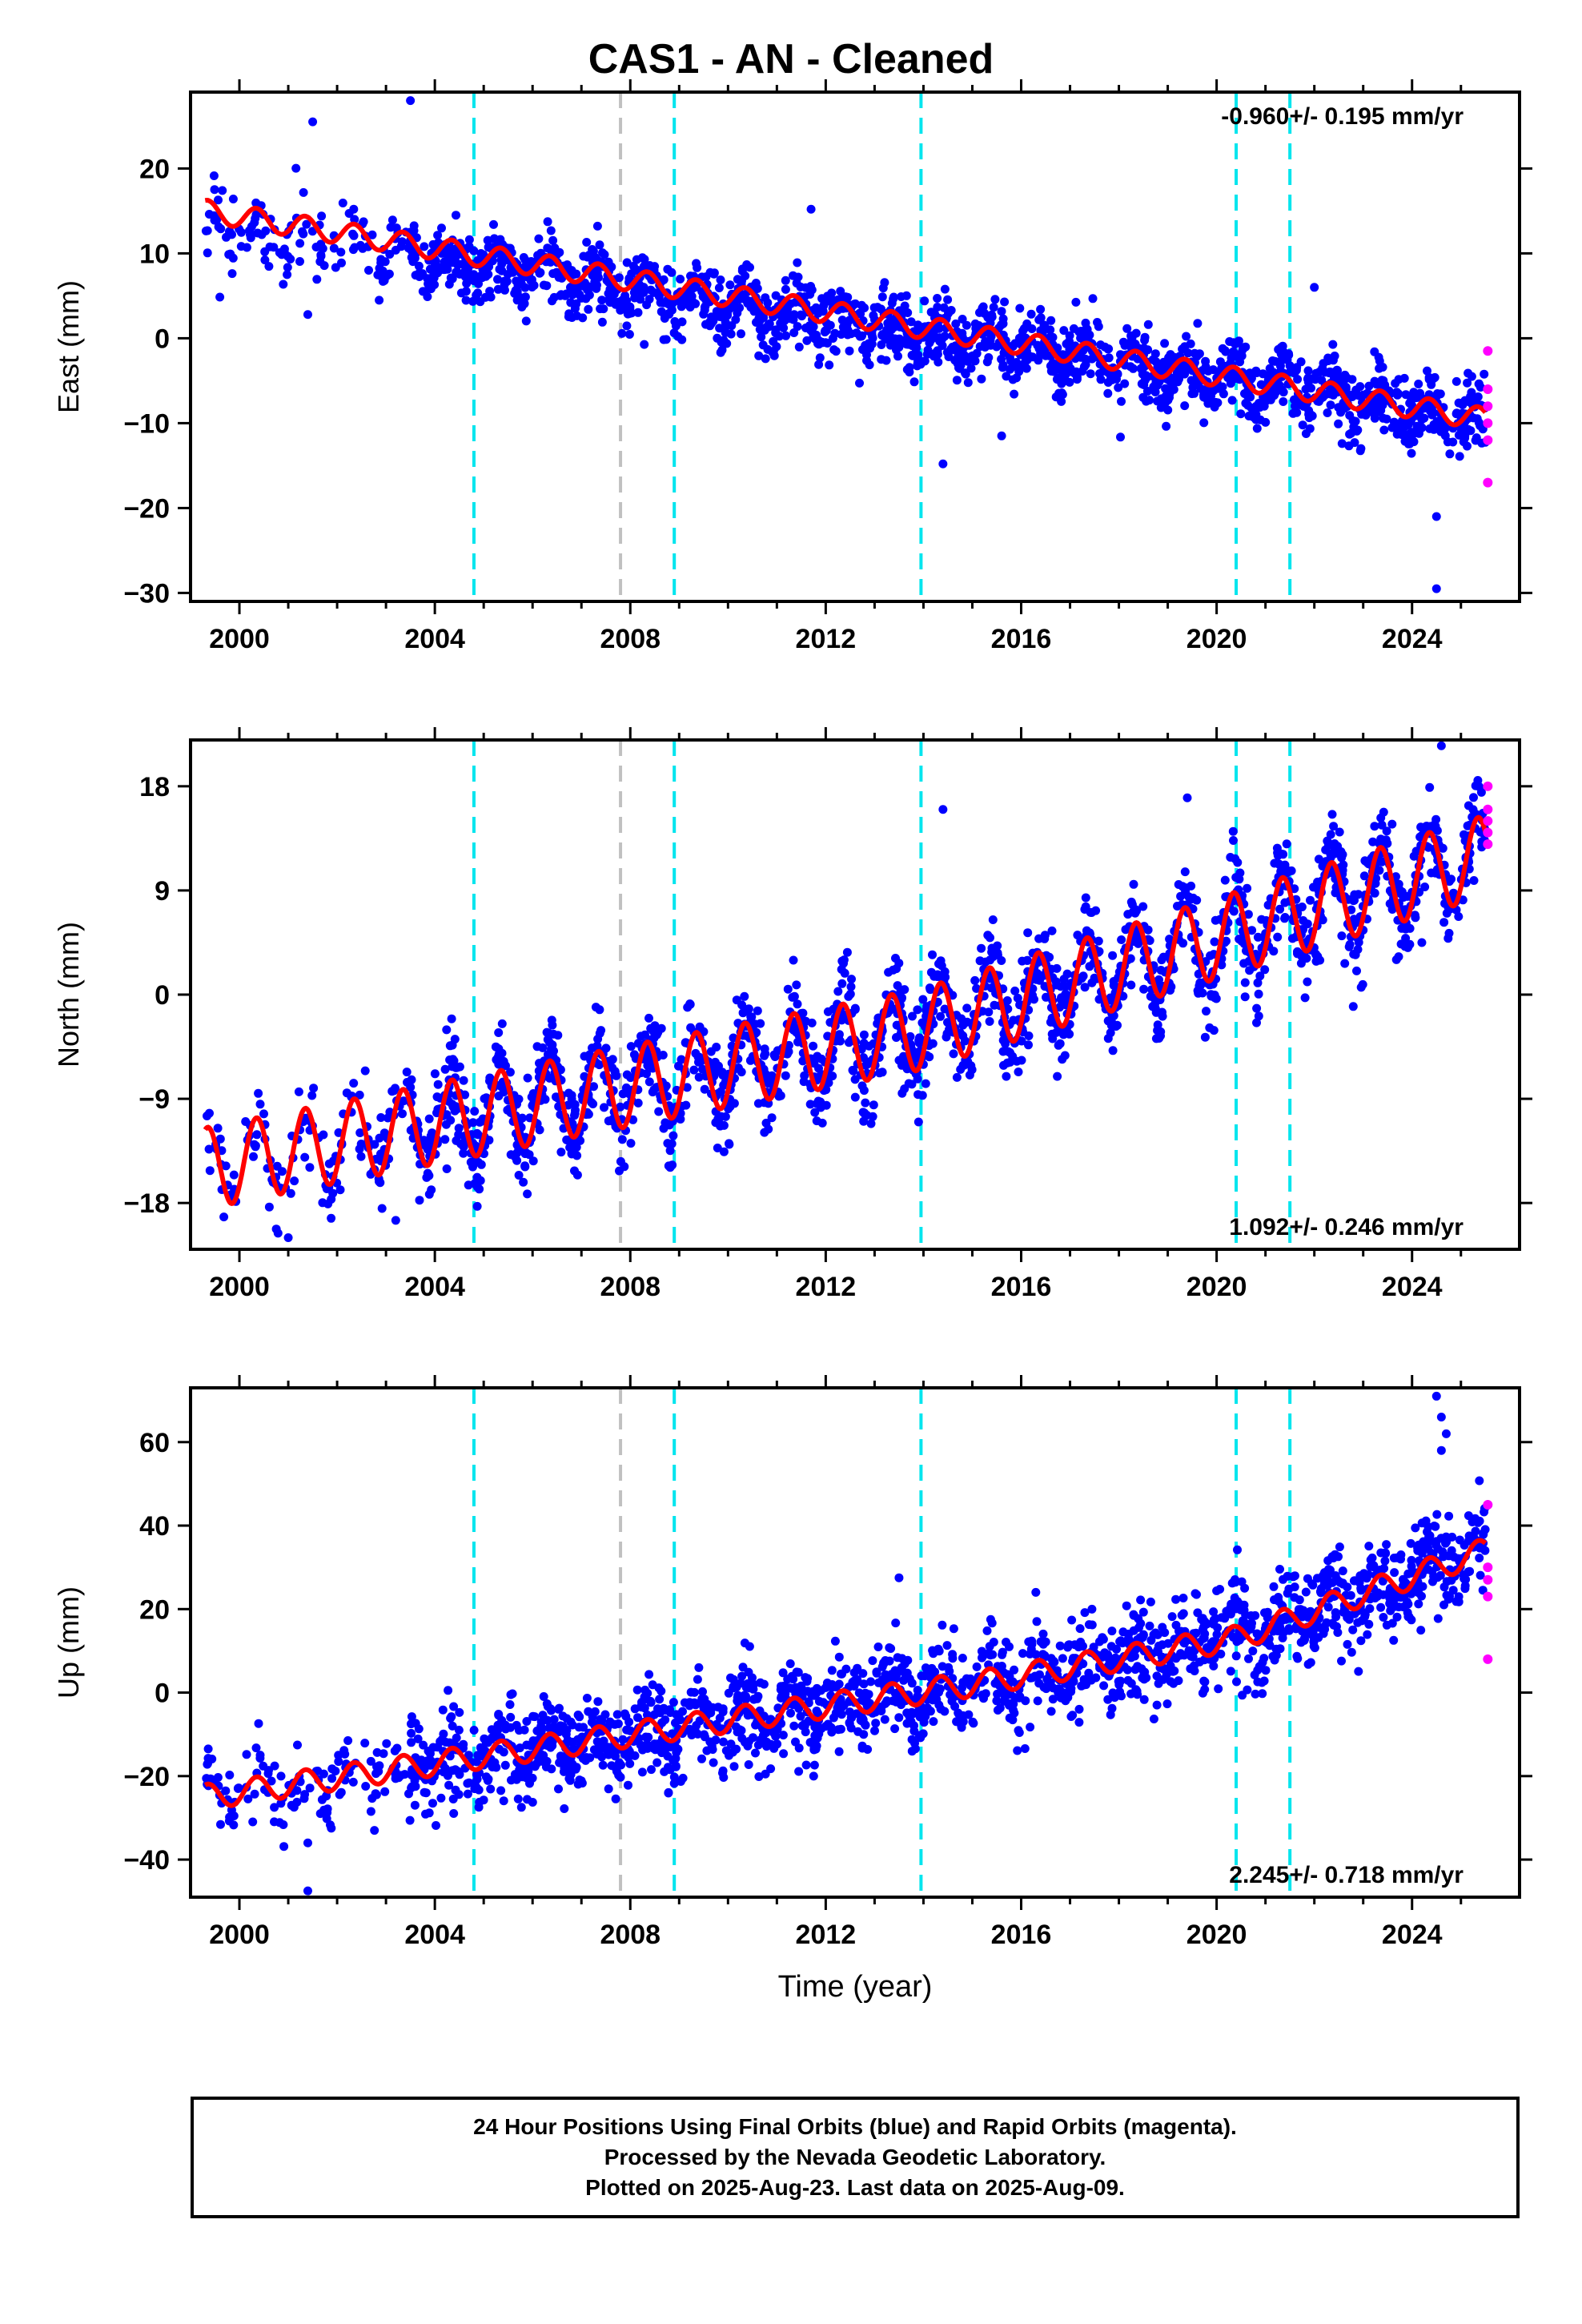 This screenshot has height=2324, width=1582. I want to click on y-tick-label: −20, so click(146, 508).